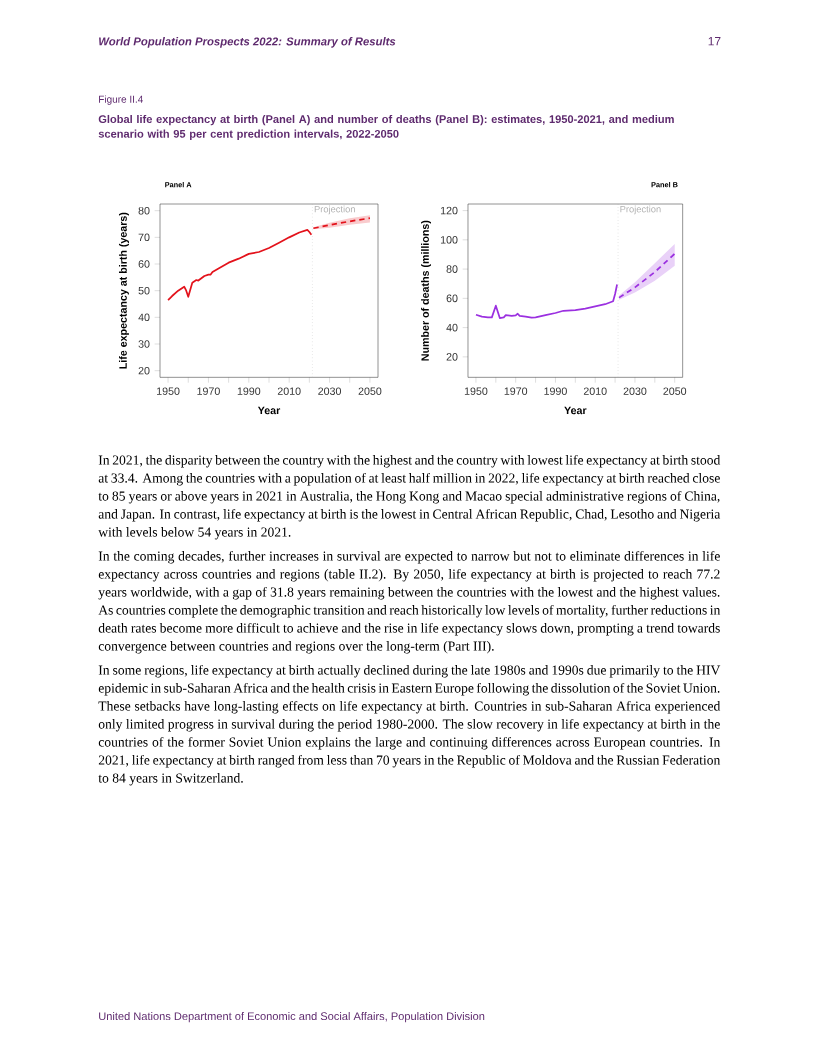  I want to click on text: In the coming decades, further increases in survival are expected to narrow but not to eliminate differences in life expectancy across countries and regions (table II.2). By 2050, life expectancy at birth is projected to reach 77.2 years worldwide, with a gap of 31.8 years remaining between the countries with the lowest and the highest values. As countries complete the demographic transition and reach historically low levels of mortality, further reductions in death rates become more difficult to achieve and the rise in life expectancy slows down, prompting a trend towards convergence between countries and regions over the long-term (Part III)., so click(409, 602).